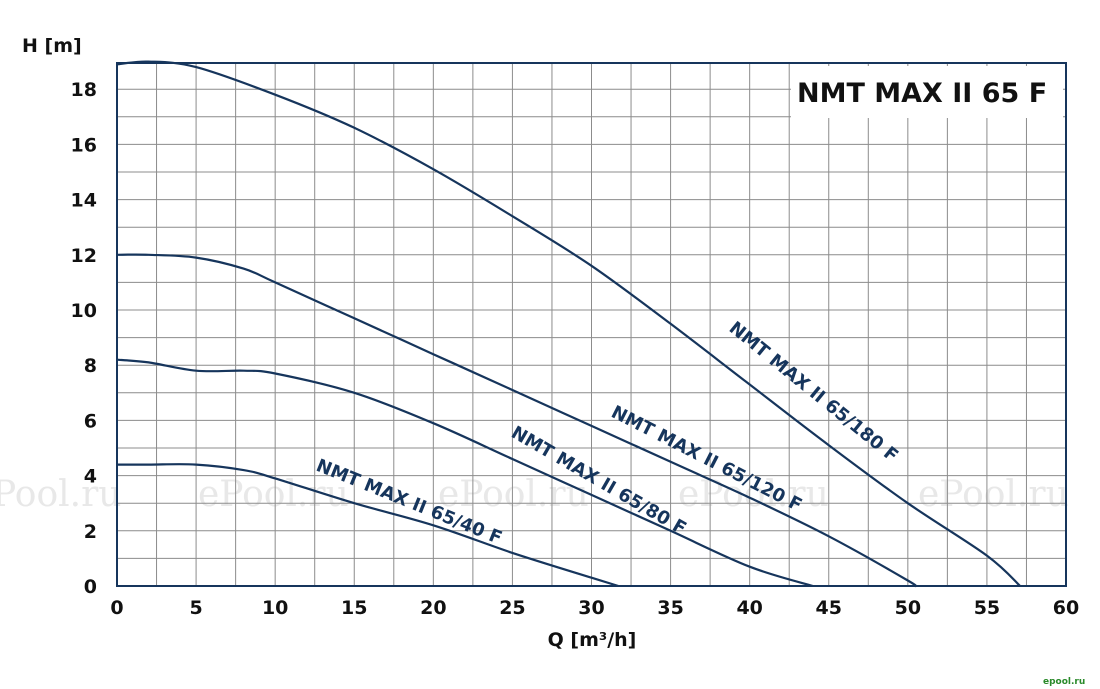 This screenshot has width=1100, height=689. I want to click on x-tick-label: 45, so click(829, 608).